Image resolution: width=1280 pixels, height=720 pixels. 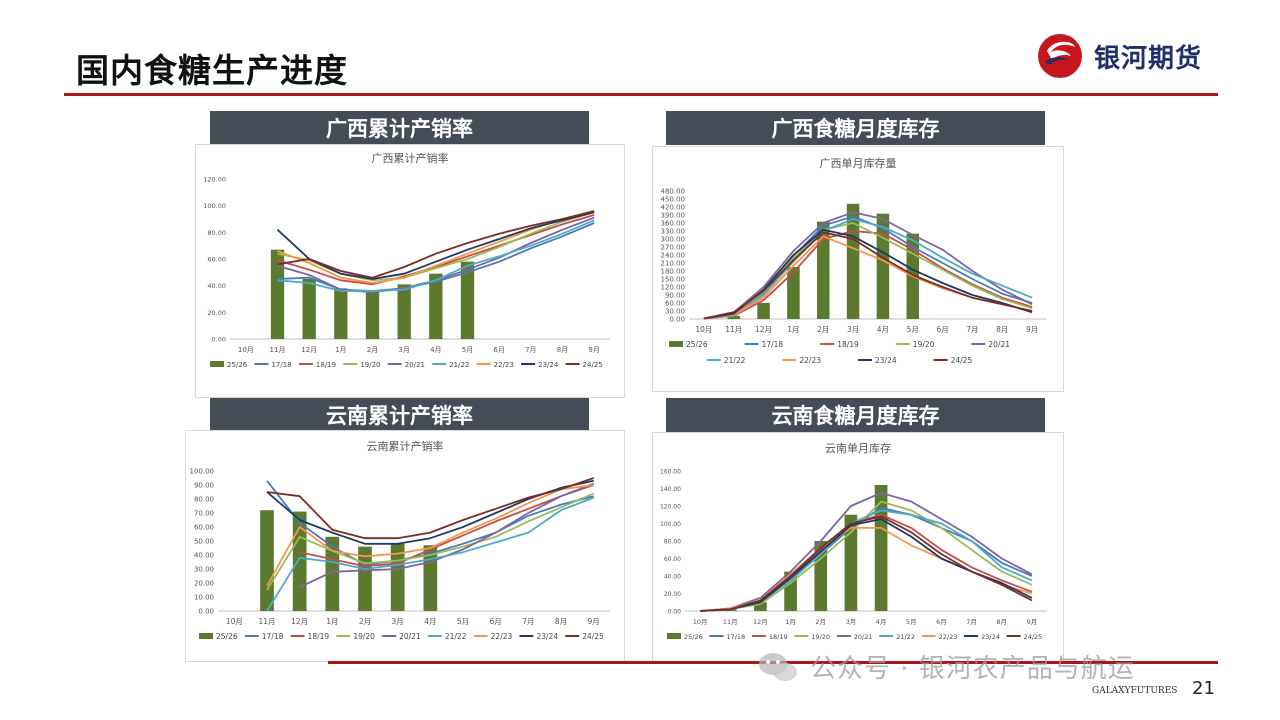 I want to click on y-tick-label: 100.00, so click(x=670, y=524).